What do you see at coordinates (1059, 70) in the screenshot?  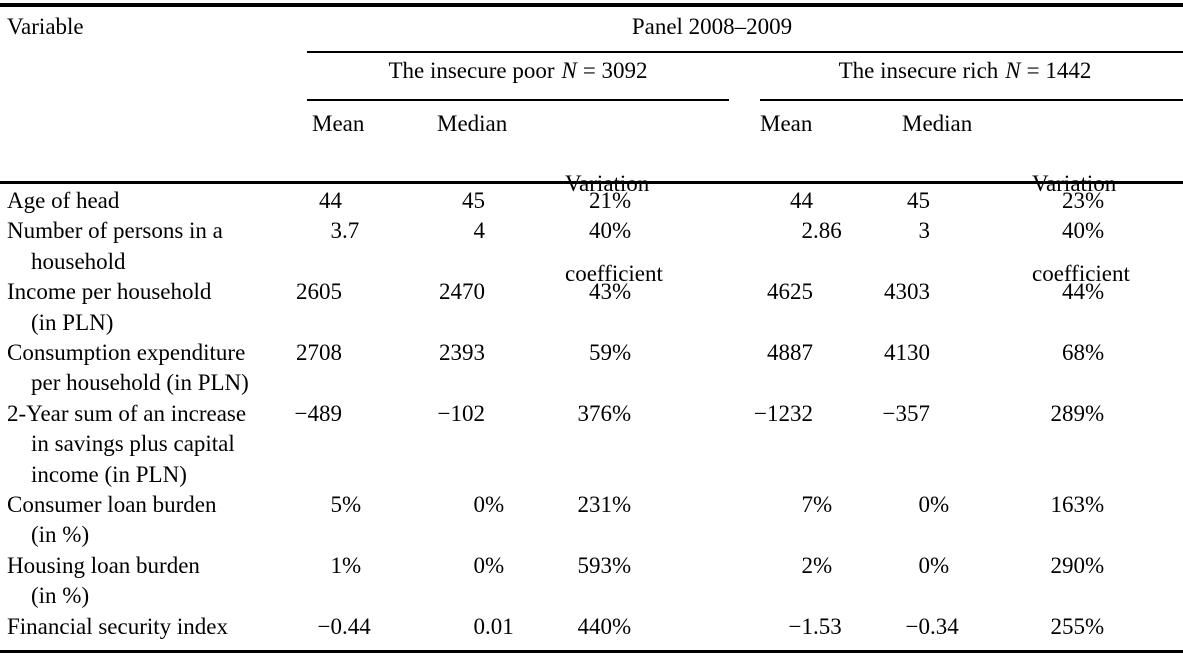 I see `rich-group-n-value: = 1442` at bounding box center [1059, 70].